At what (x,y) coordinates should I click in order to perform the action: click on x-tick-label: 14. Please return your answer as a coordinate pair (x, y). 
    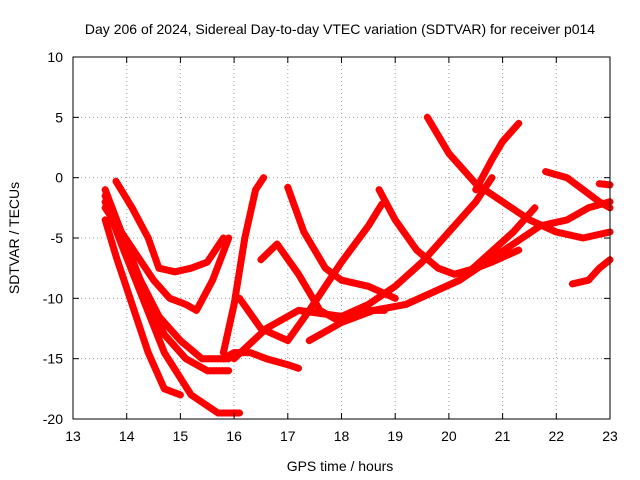
    Looking at the image, I should click on (127, 436).